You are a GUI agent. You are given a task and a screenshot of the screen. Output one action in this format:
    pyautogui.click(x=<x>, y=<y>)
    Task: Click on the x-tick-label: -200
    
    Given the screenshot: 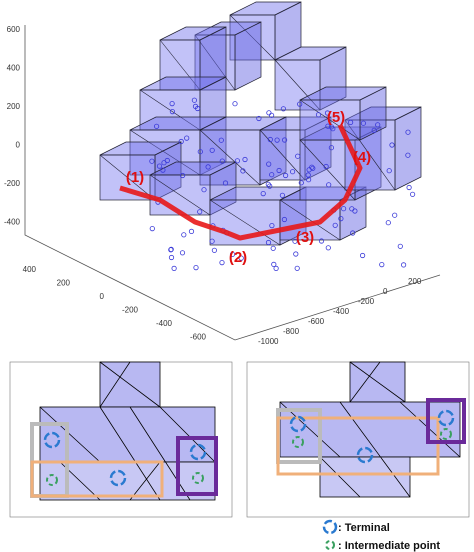 What is the action you would take?
    pyautogui.click(x=130, y=310)
    